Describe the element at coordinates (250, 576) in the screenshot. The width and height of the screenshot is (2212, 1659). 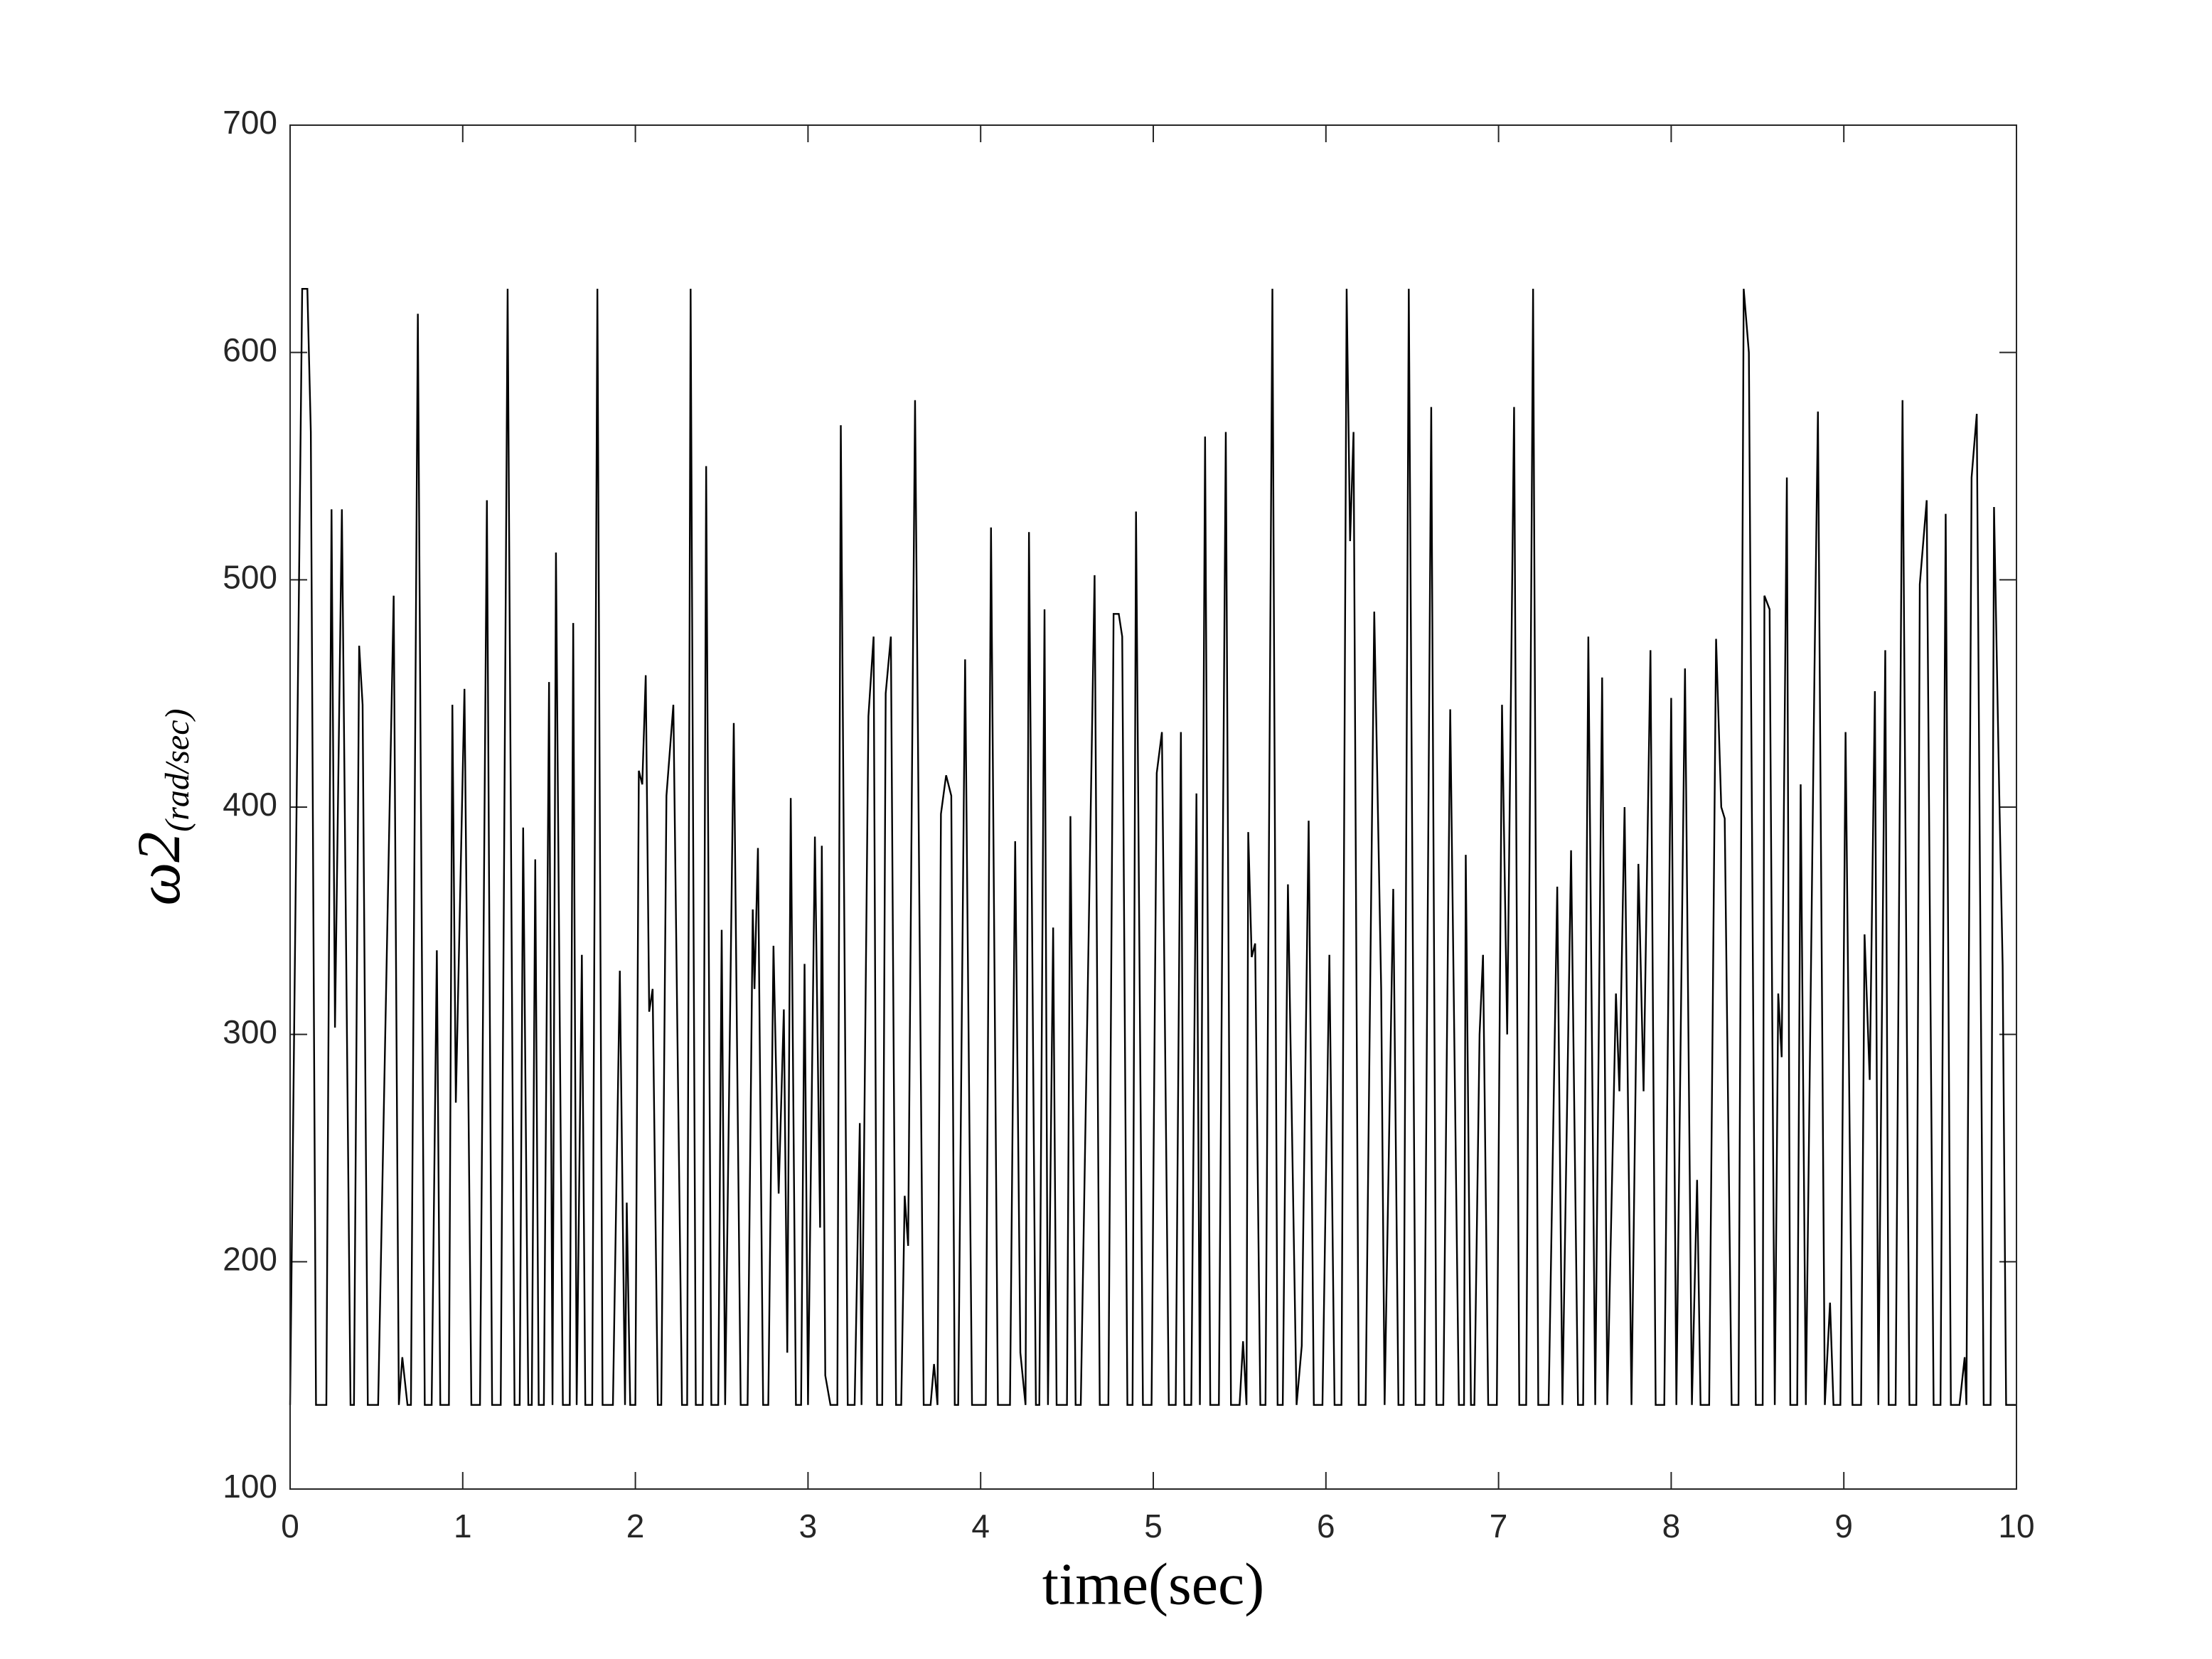
I see `y-tick-label: 500` at that location.